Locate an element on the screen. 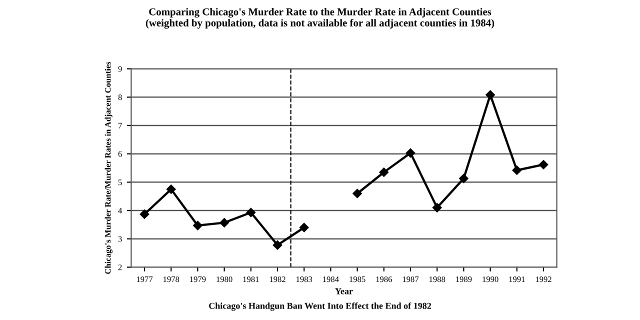  x-axis-title: Year is located at coordinates (344, 291).